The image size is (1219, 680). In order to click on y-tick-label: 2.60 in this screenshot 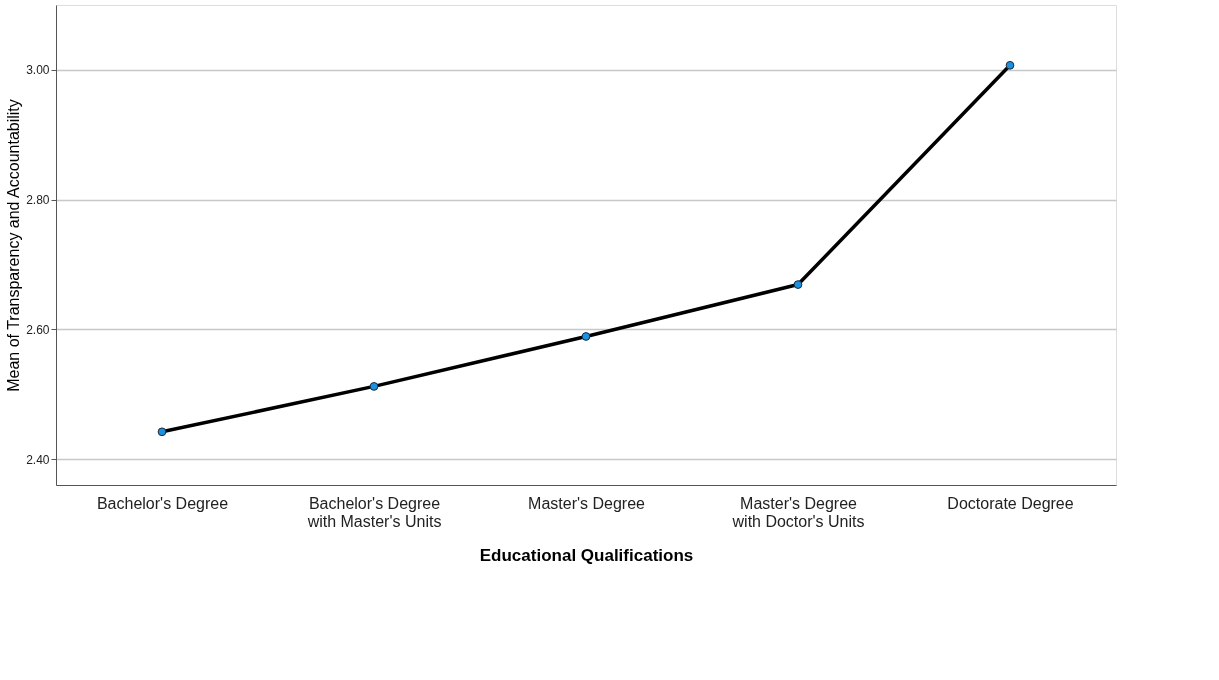, I will do `click(38, 329)`.